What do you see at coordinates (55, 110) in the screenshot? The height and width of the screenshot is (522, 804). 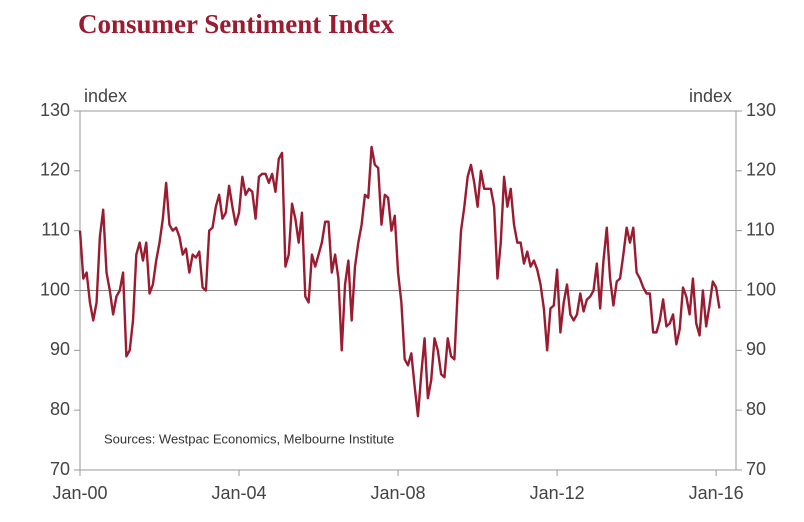 I see `y-tick-label: 130` at bounding box center [55, 110].